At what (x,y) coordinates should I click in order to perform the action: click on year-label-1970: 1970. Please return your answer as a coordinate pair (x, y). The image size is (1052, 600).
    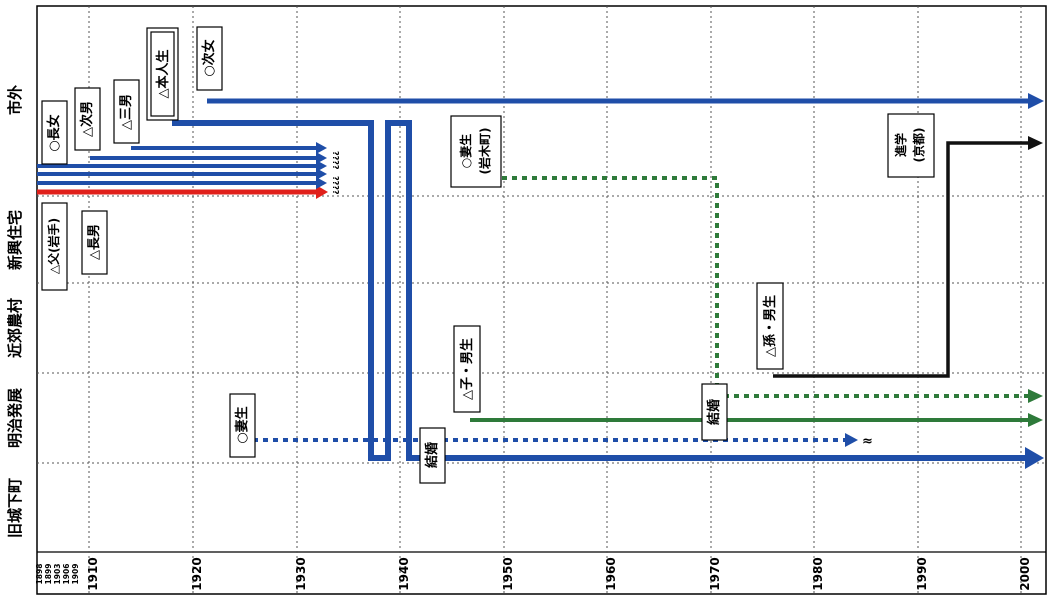
    Looking at the image, I should click on (715, 573).